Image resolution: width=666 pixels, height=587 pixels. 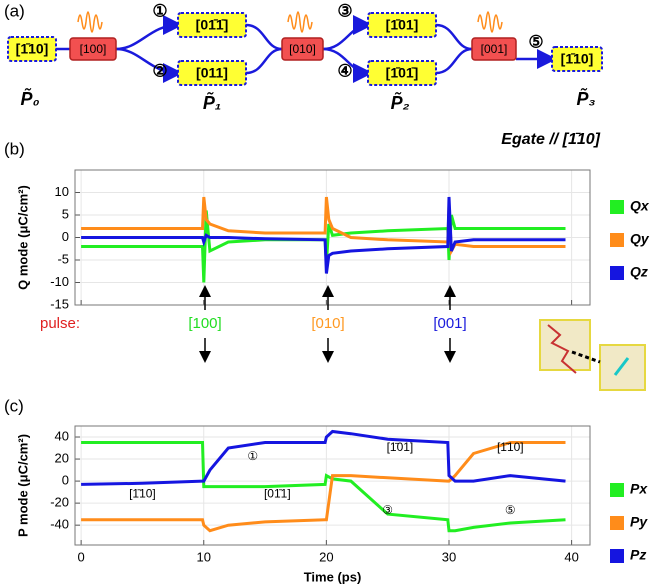 I want to click on y-tick-label: -15, so click(x=59, y=303).